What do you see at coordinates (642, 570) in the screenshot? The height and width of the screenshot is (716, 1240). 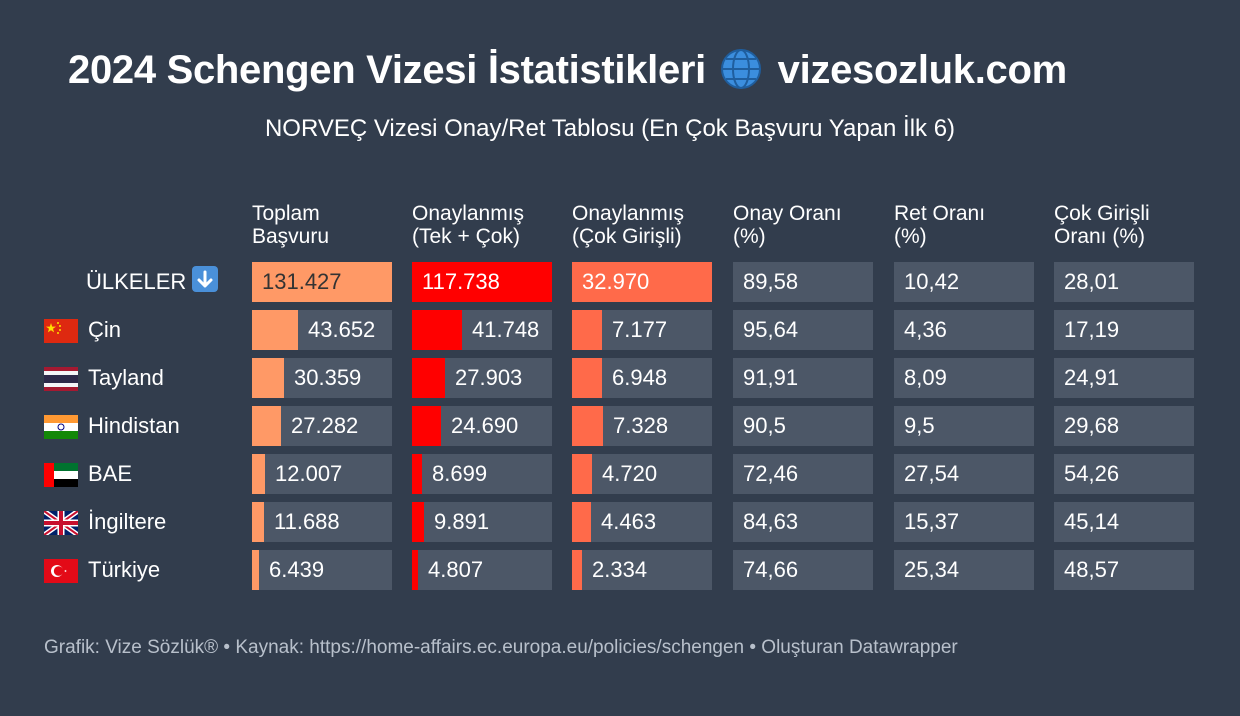 I see `cell-cok: 2.334` at bounding box center [642, 570].